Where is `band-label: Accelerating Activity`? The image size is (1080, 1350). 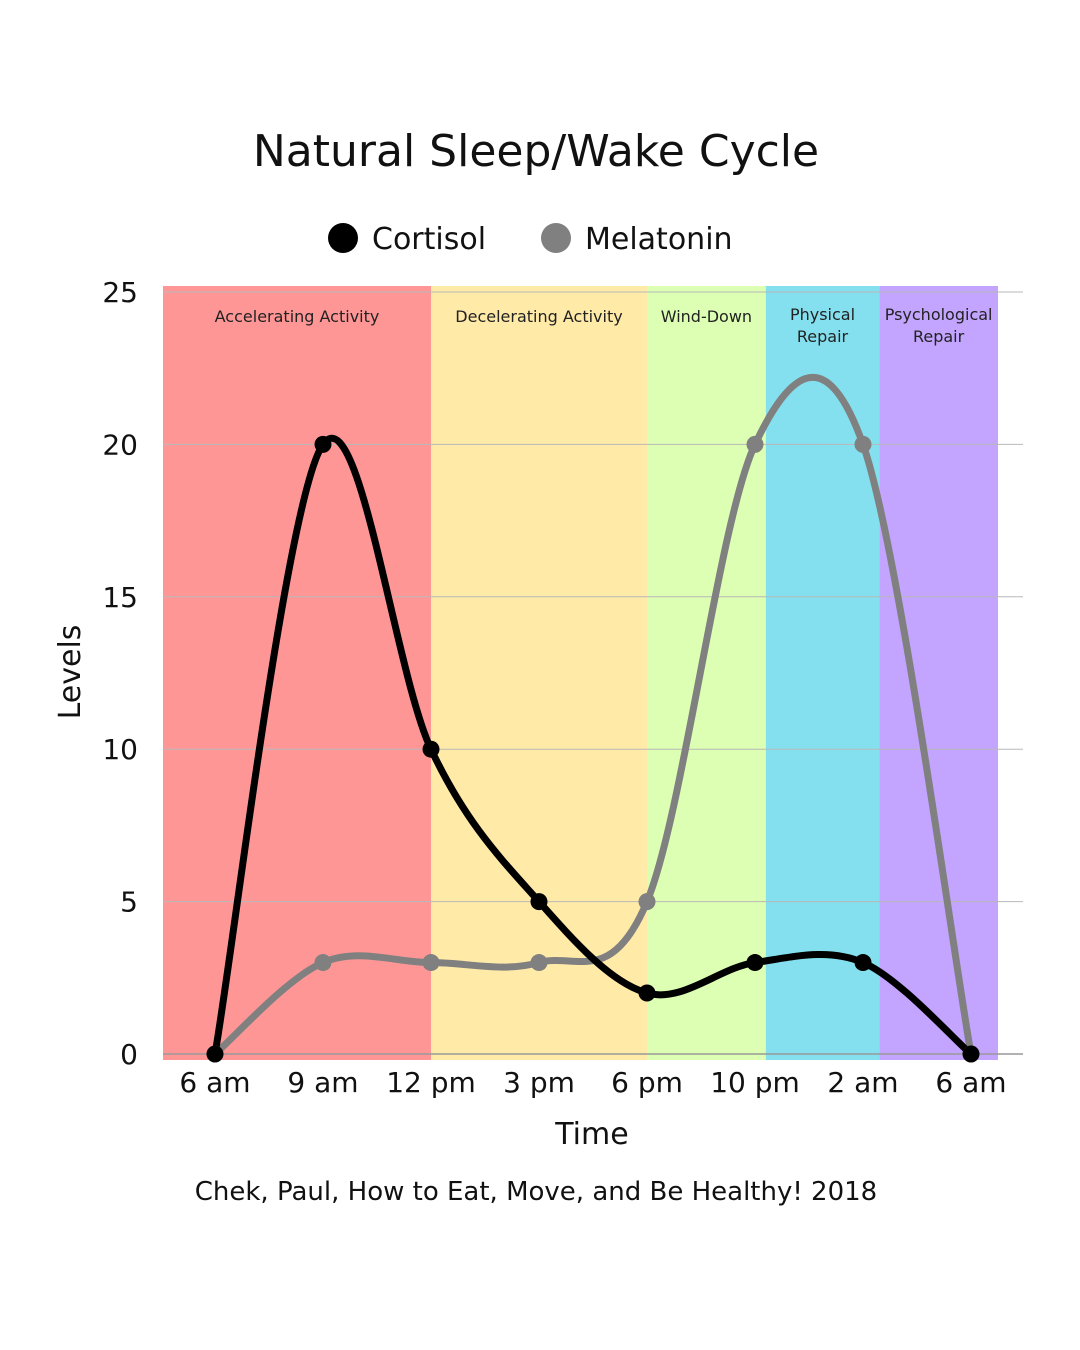
band-label: Accelerating Activity is located at coordinates (297, 316).